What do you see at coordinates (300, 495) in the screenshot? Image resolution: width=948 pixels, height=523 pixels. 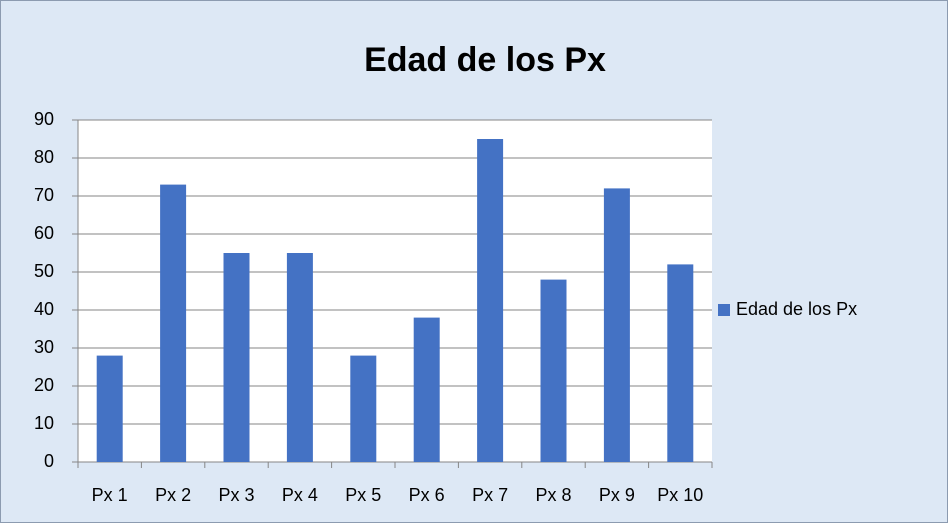 I see `x-tick-label: Px 4` at bounding box center [300, 495].